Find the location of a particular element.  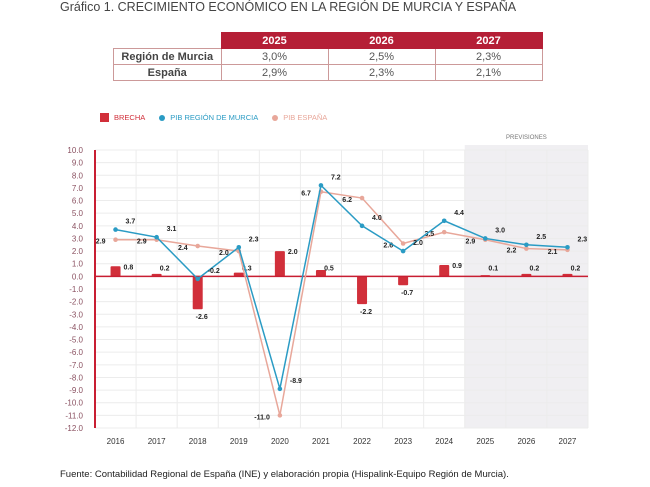

y-tick-label: 4.0 is located at coordinates (78, 226).